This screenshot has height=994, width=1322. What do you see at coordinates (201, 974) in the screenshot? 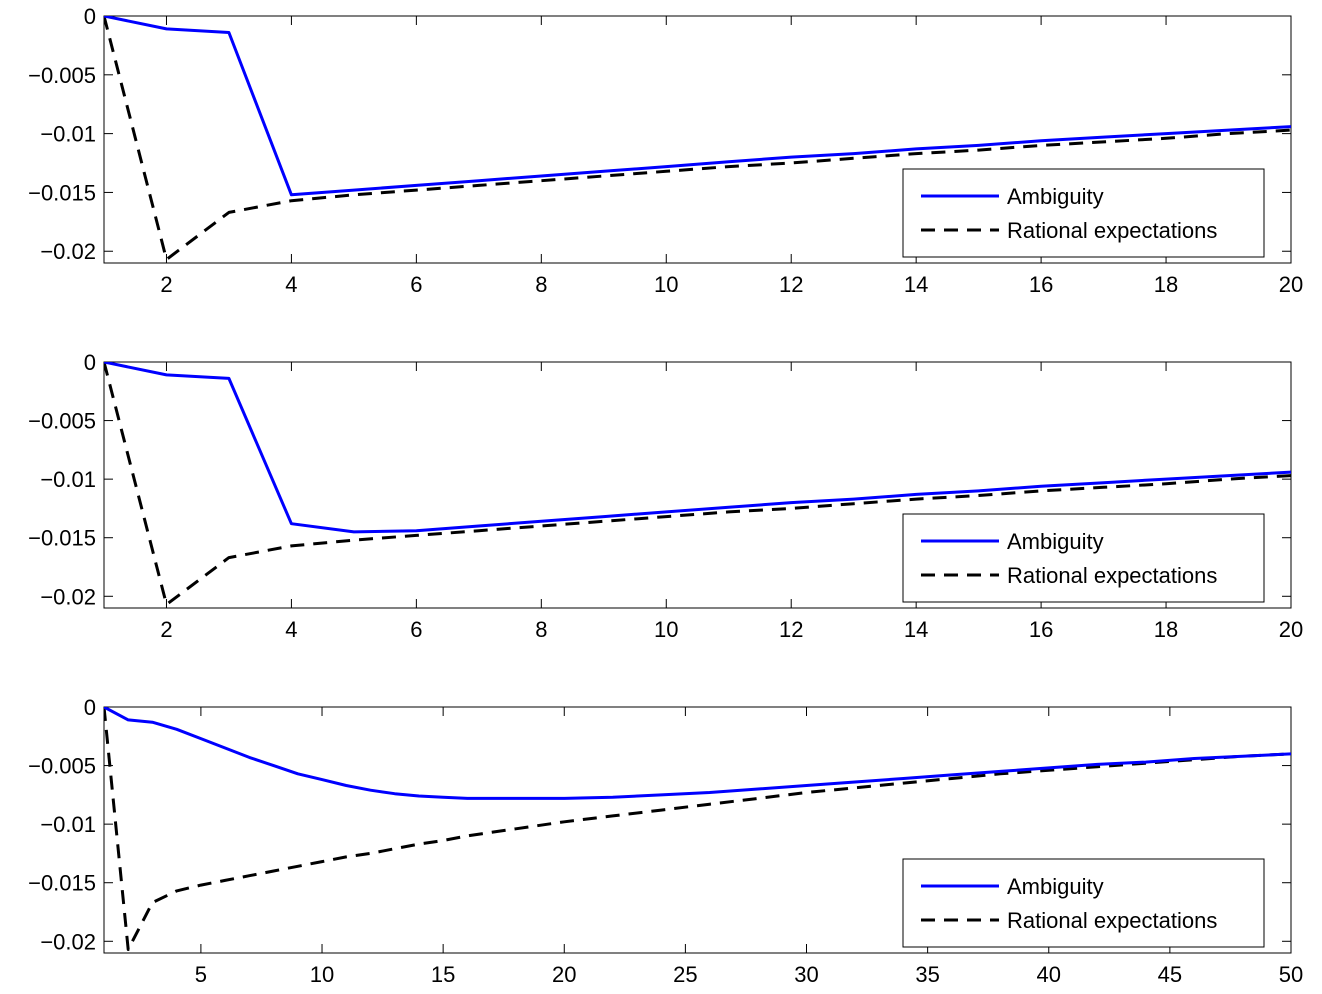
I see `x-tick-label: 5` at bounding box center [201, 974].